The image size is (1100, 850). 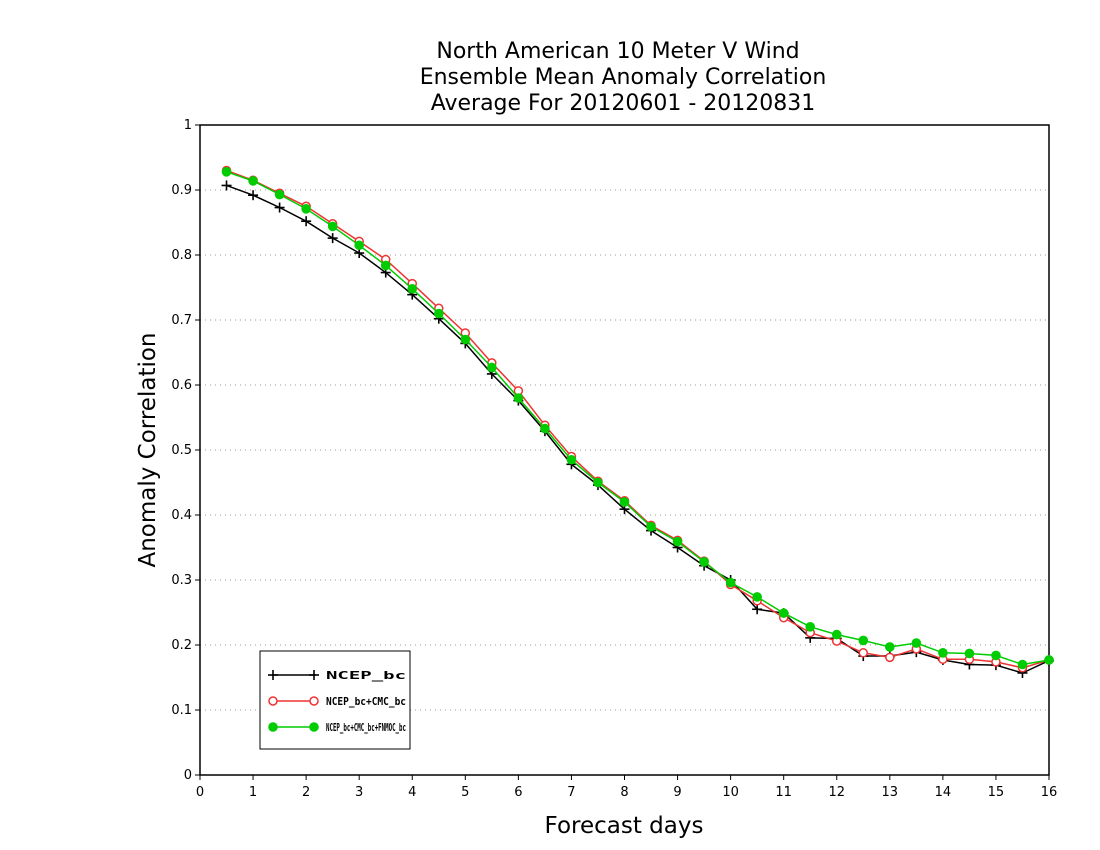 What do you see at coordinates (359, 792) in the screenshot?
I see `x-tick-label: 3` at bounding box center [359, 792].